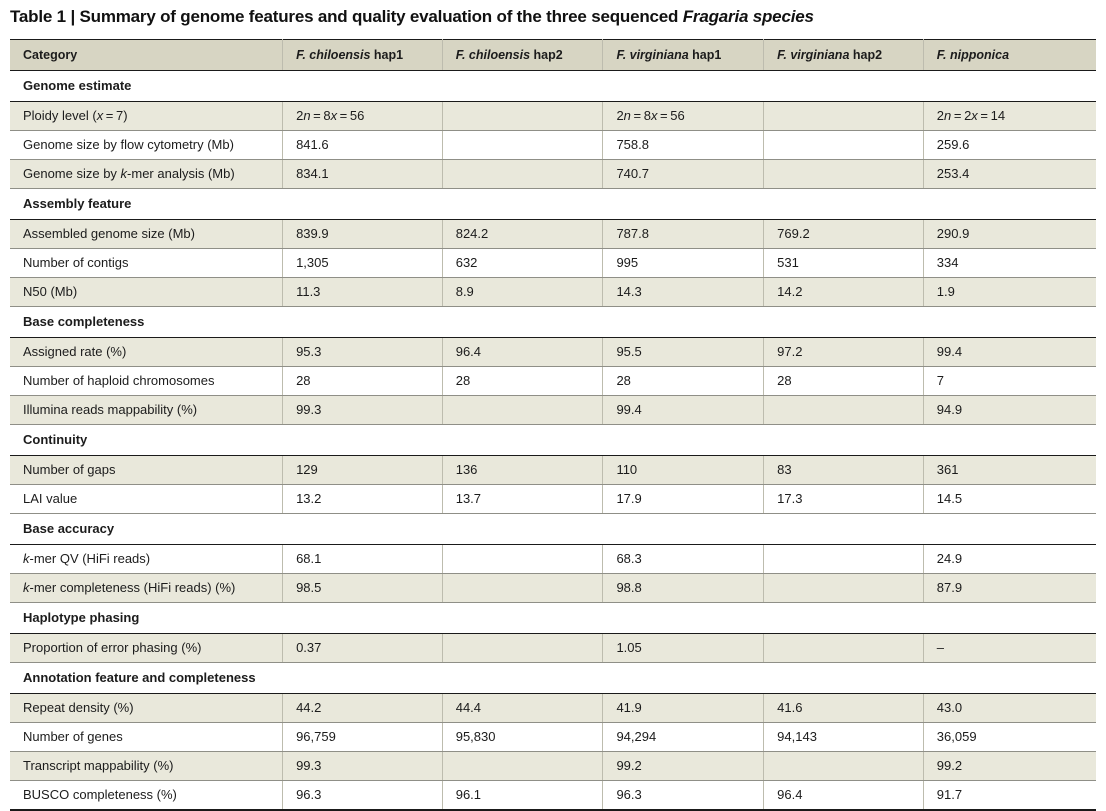 The image size is (1106, 811). I want to click on cell-value: 2n = 2x = 14, so click(1009, 116).